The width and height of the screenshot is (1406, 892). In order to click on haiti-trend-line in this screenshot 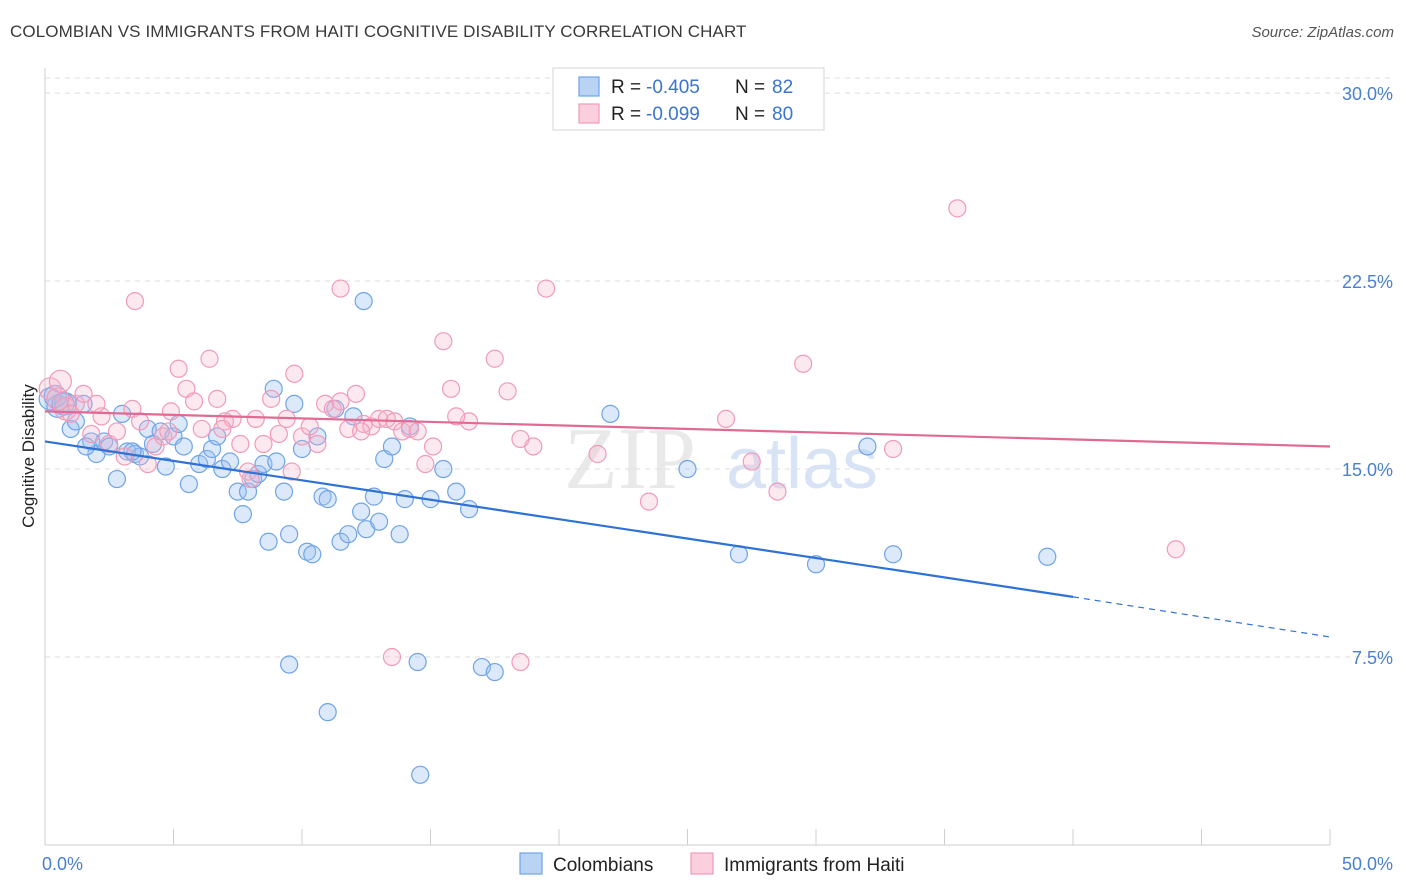, I will do `click(687, 429)`.